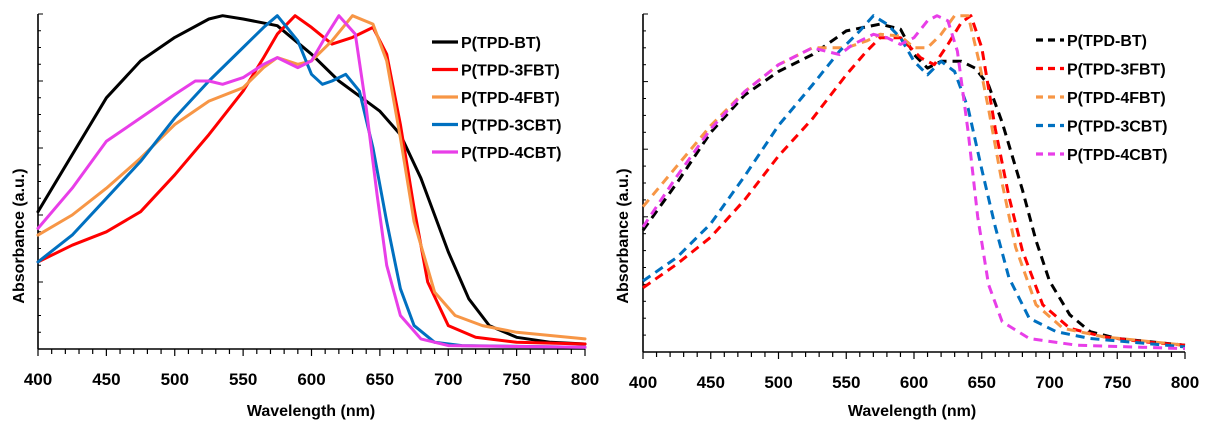 The width and height of the screenshot is (1206, 423). Describe the element at coordinates (311, 369) in the screenshot. I see `x-ticks-left: 400 450 500 550 600 650 700 750 800` at that location.